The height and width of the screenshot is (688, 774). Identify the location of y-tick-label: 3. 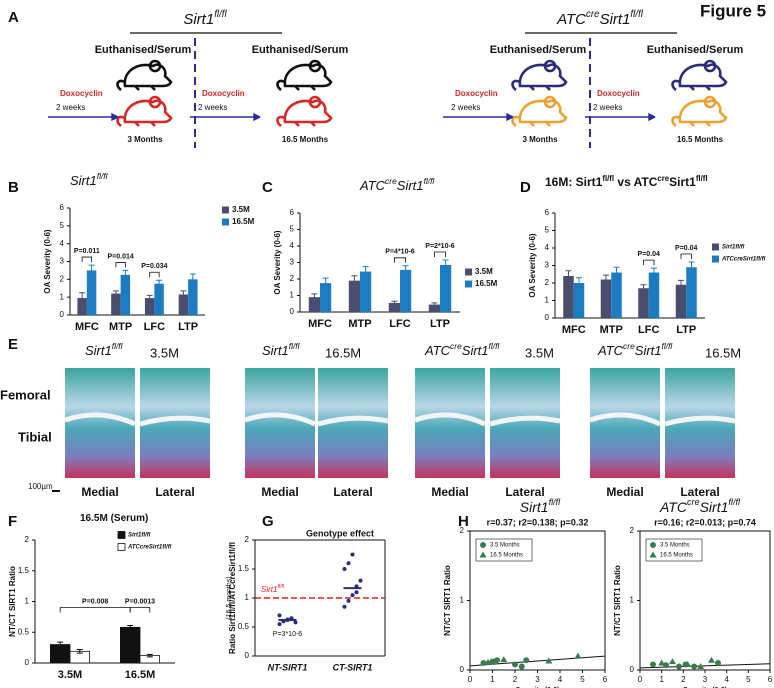
(547, 265).